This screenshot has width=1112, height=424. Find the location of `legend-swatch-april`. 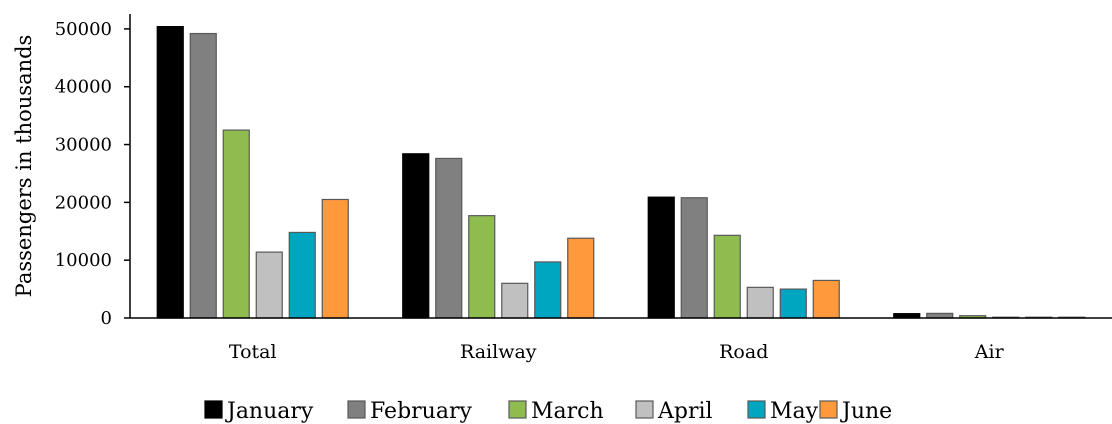

legend-swatch-april is located at coordinates (644, 409).